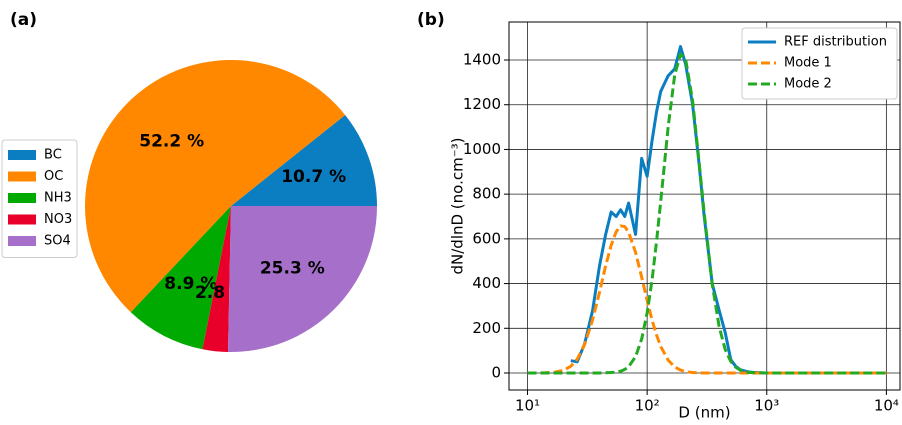 Image resolution: width=902 pixels, height=425 pixels. I want to click on y-tick-label: 400, so click(486, 283).